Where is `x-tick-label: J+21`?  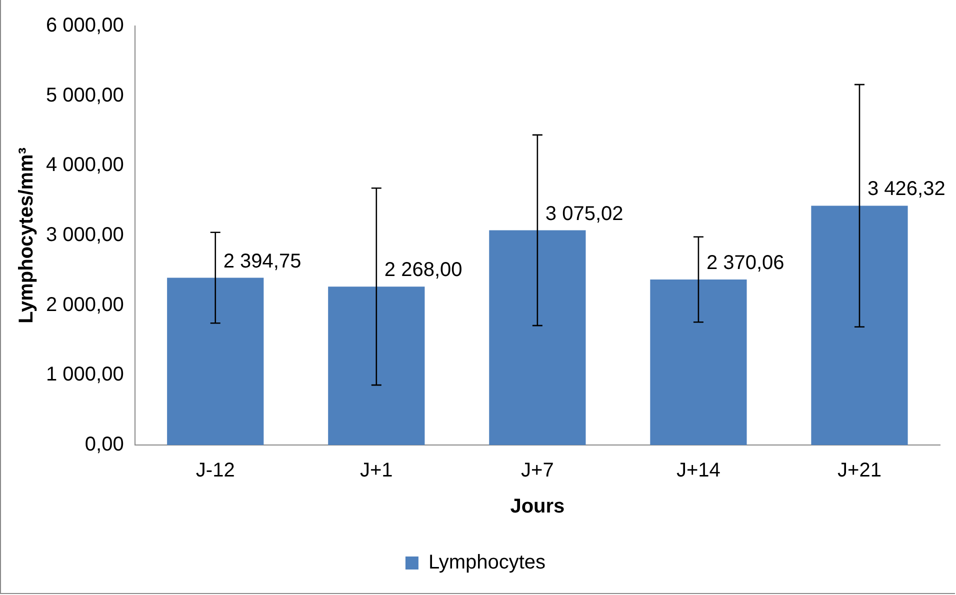 x-tick-label: J+21 is located at coordinates (860, 471).